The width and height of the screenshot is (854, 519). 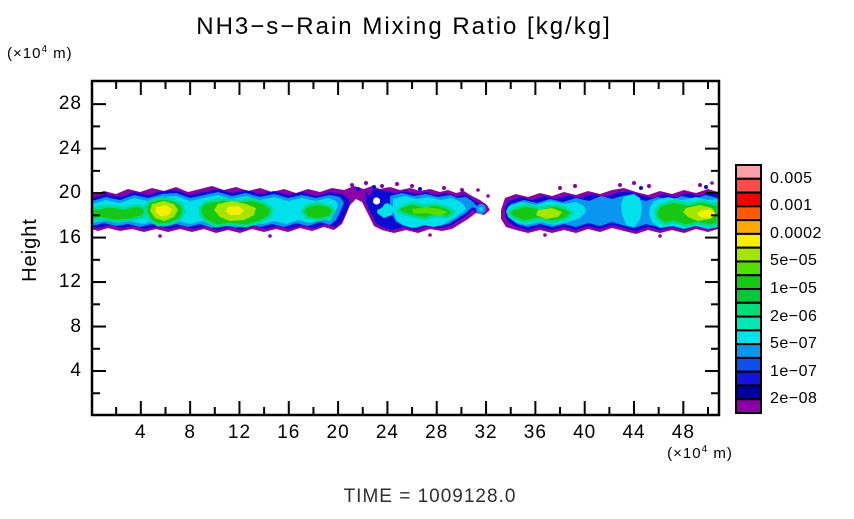 I want to click on colorbar-label: 1e−07, so click(x=794, y=371).